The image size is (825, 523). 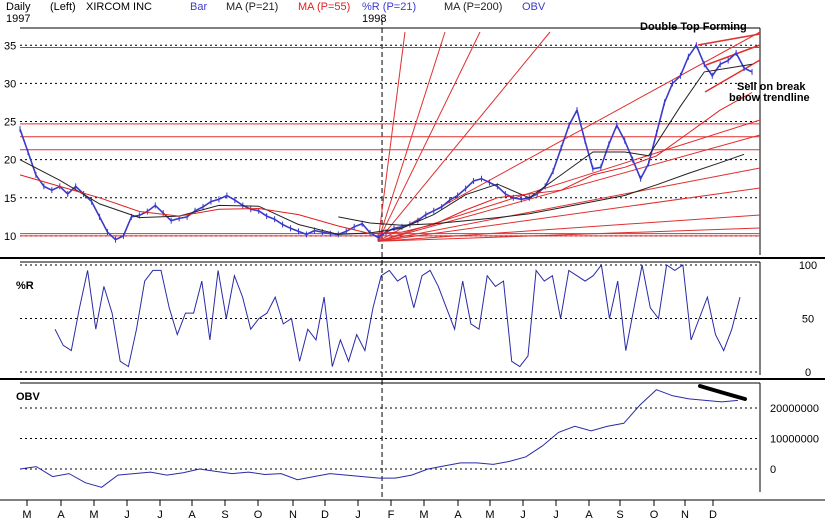 I want to click on pr-tick-label: 50, so click(x=808, y=320).